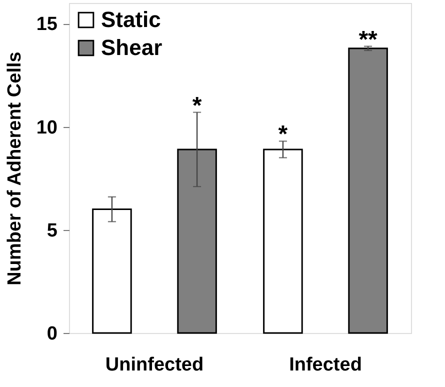 The height and width of the screenshot is (387, 445). What do you see at coordinates (15, 169) in the screenshot?
I see `y-axis-title: Number of Adherent Cells` at bounding box center [15, 169].